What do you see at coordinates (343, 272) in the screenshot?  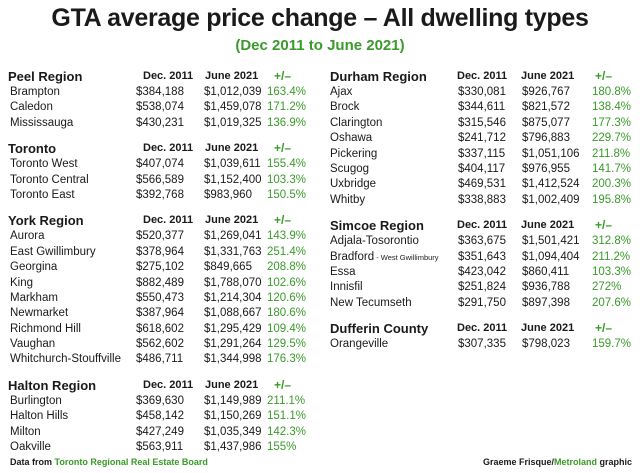 I see `city-name: Essa` at bounding box center [343, 272].